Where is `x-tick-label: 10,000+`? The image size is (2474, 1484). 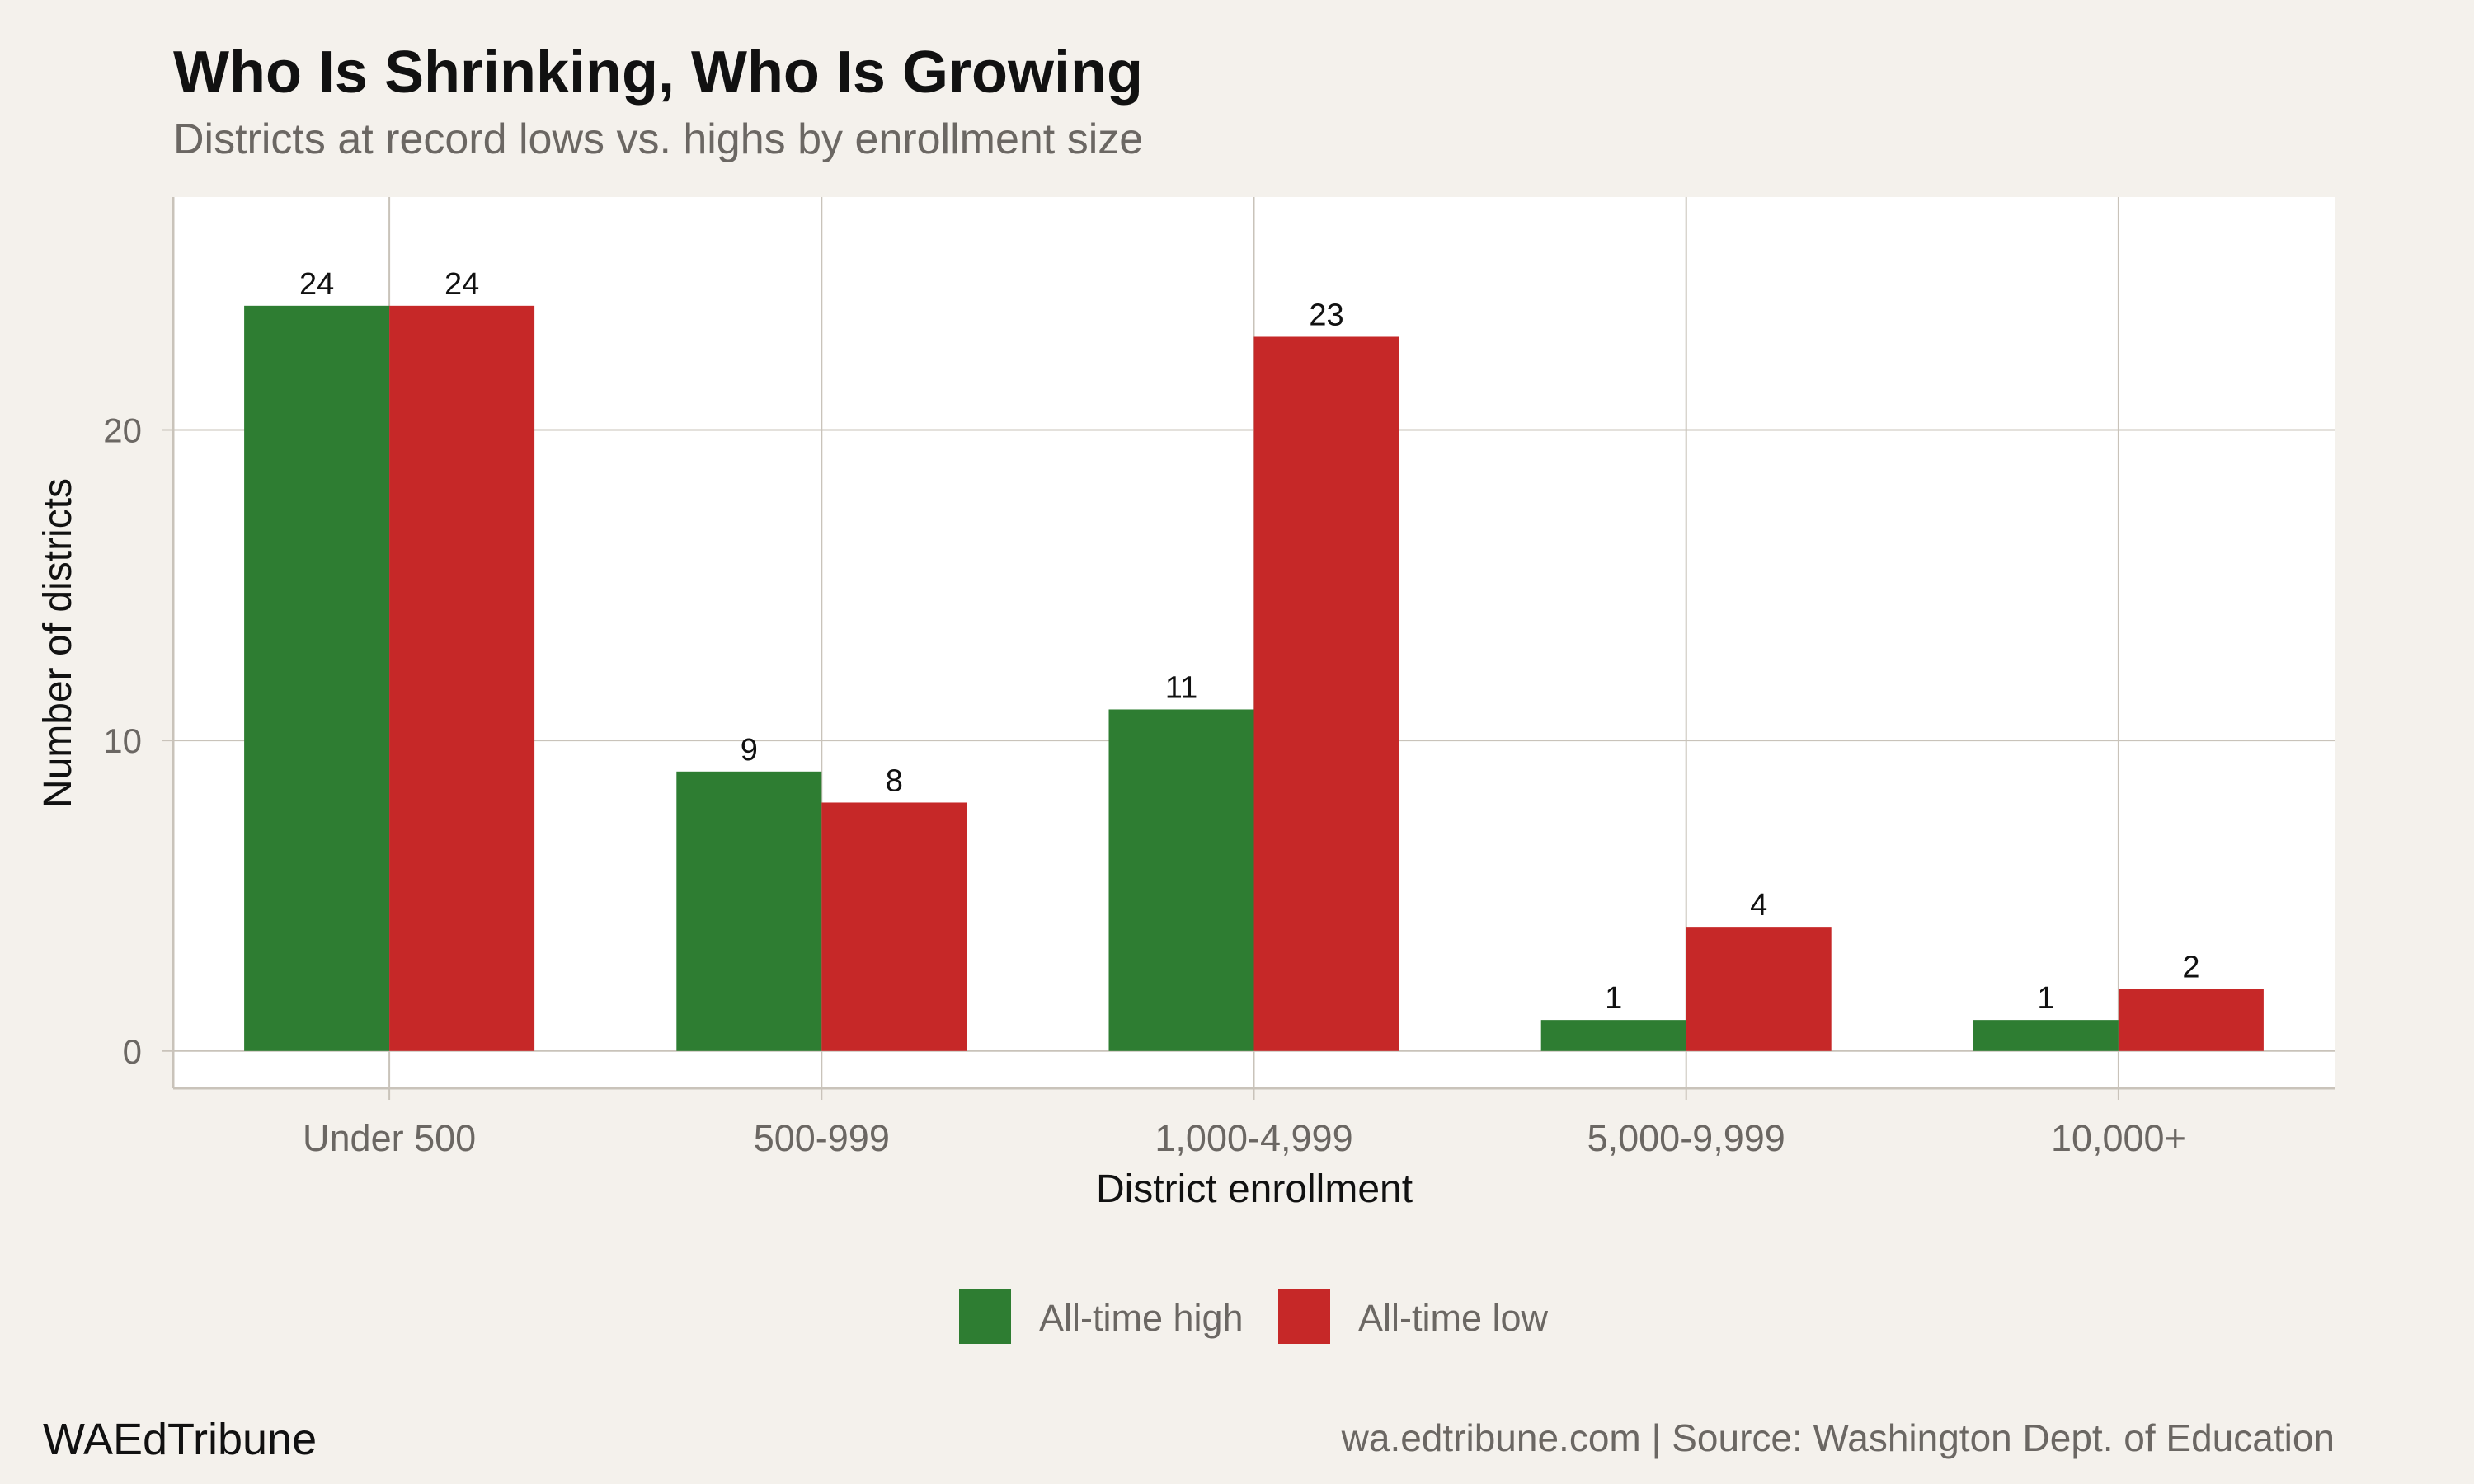 x-tick-label: 10,000+ is located at coordinates (2118, 1138).